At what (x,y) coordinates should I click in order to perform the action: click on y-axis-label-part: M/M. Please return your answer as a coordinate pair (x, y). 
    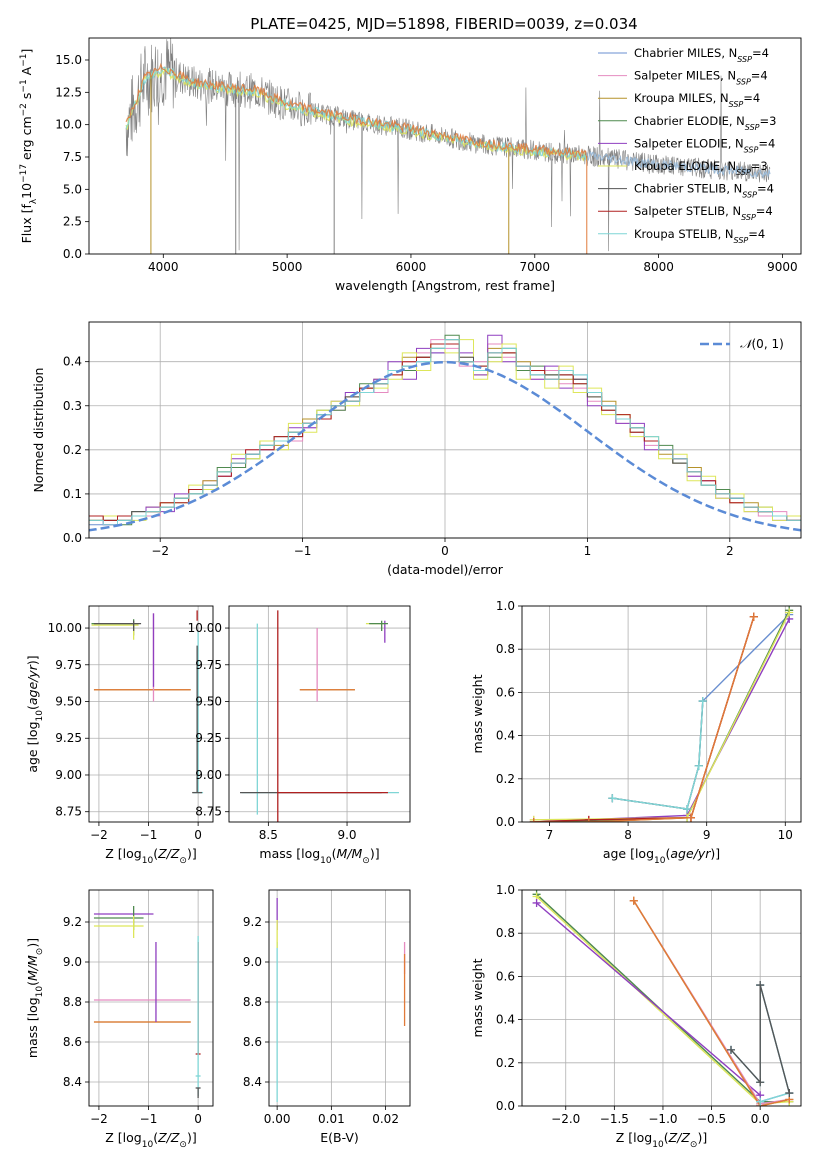
    Looking at the image, I should click on (32, 968).